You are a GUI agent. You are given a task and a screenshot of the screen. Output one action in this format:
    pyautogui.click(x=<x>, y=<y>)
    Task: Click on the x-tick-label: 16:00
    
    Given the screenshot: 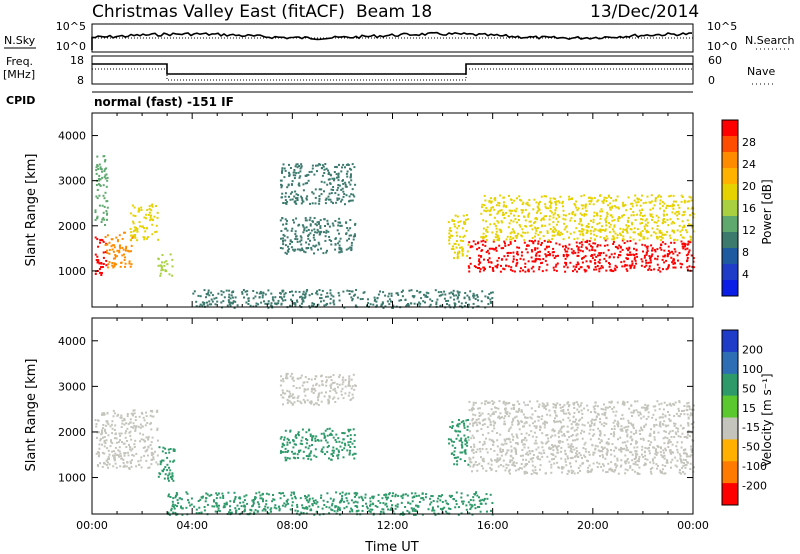 What is the action you would take?
    pyautogui.click(x=493, y=525)
    